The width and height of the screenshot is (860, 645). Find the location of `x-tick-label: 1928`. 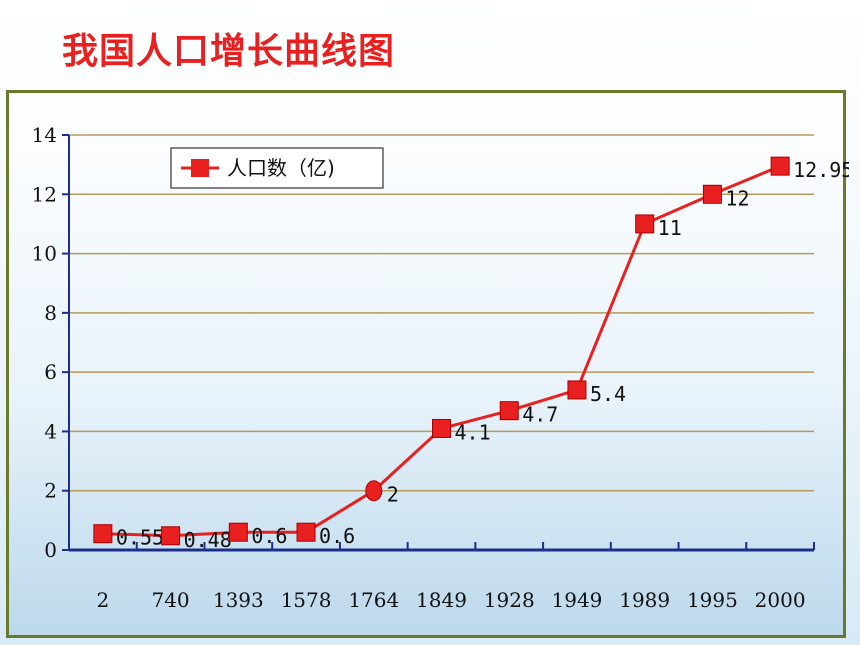

x-tick-label: 1928 is located at coordinates (509, 600).